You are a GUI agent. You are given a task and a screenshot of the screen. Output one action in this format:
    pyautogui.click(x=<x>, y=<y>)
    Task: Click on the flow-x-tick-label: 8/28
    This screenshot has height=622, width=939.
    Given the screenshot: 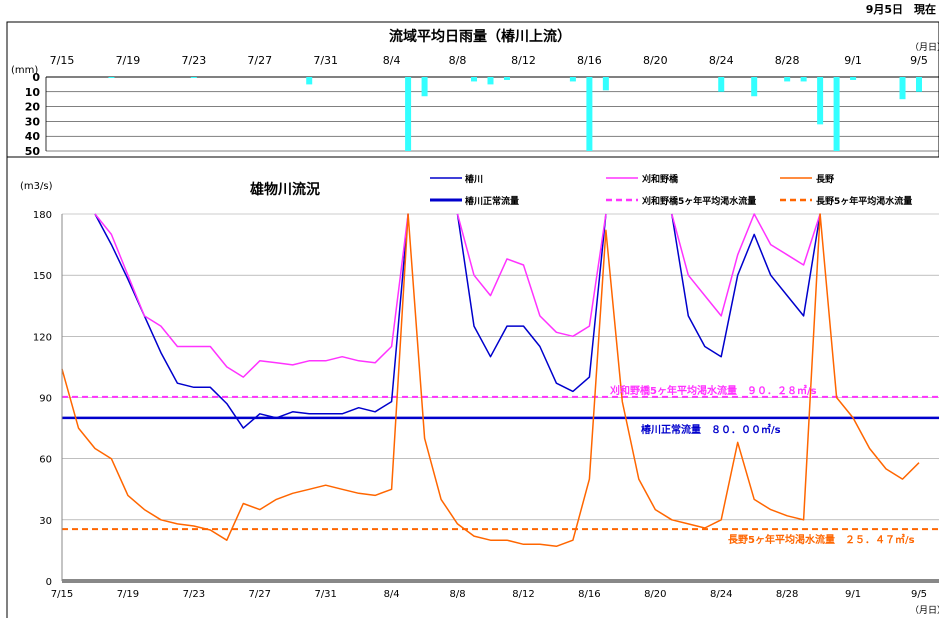 What is the action you would take?
    pyautogui.click(x=787, y=594)
    